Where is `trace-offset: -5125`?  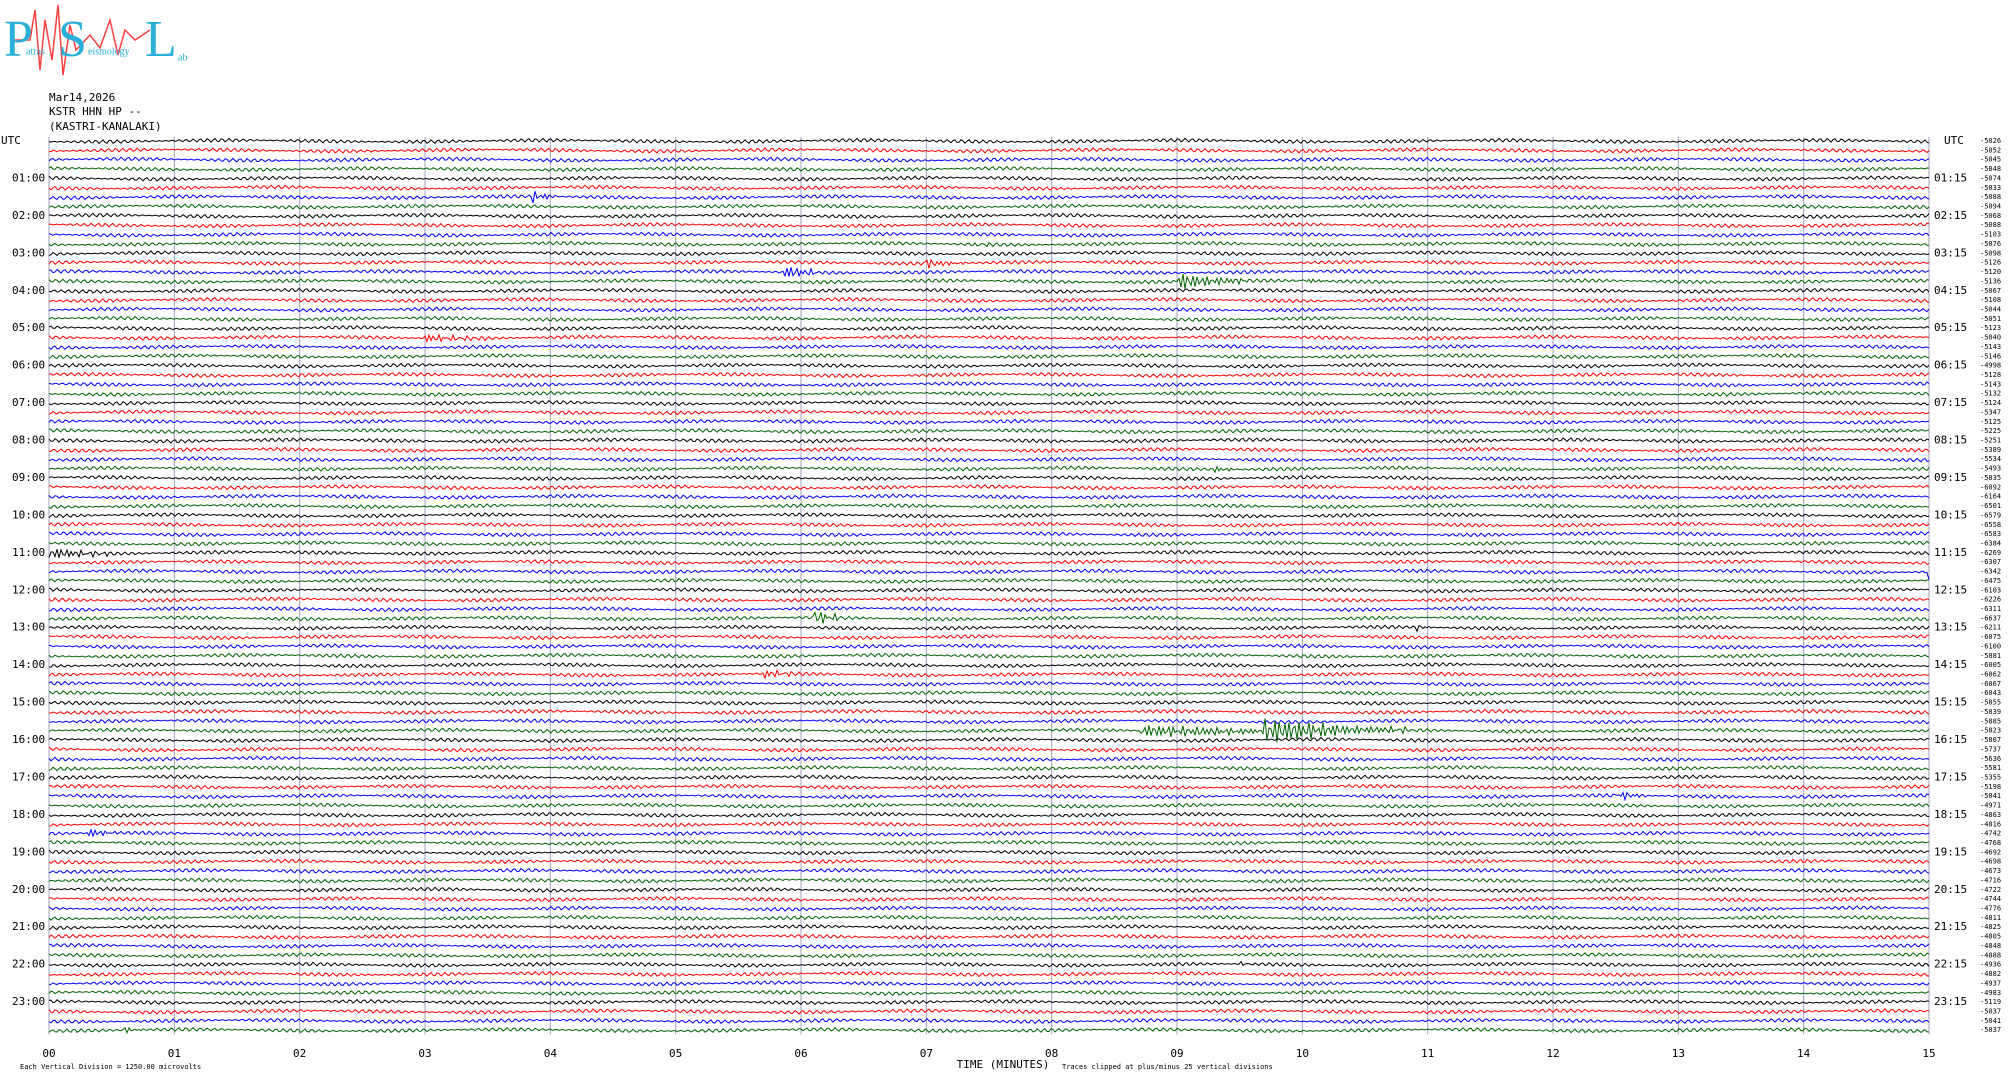
trace-offset: -5125 is located at coordinates (1990, 422).